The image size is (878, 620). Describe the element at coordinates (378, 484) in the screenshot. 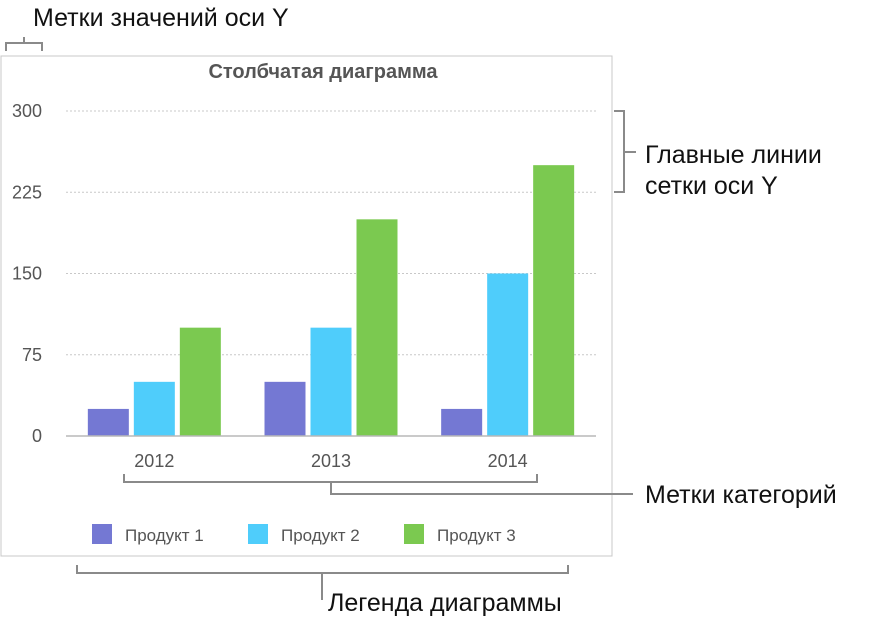

I see `category-labels-bracket` at that location.